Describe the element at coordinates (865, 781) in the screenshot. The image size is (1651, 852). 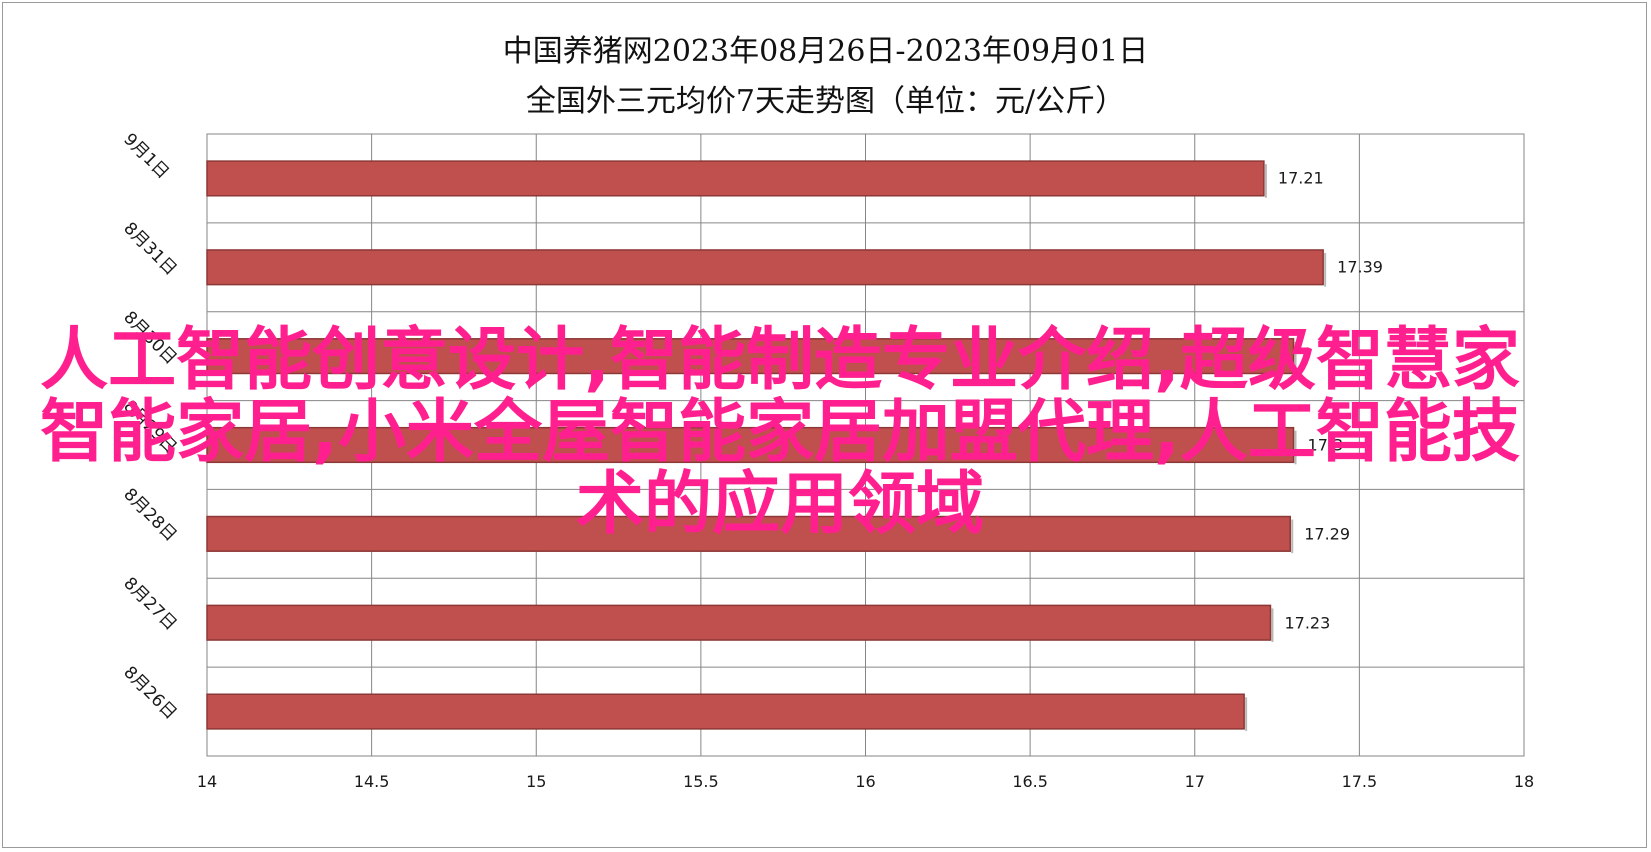
I see `x-tick-label: 16` at that location.